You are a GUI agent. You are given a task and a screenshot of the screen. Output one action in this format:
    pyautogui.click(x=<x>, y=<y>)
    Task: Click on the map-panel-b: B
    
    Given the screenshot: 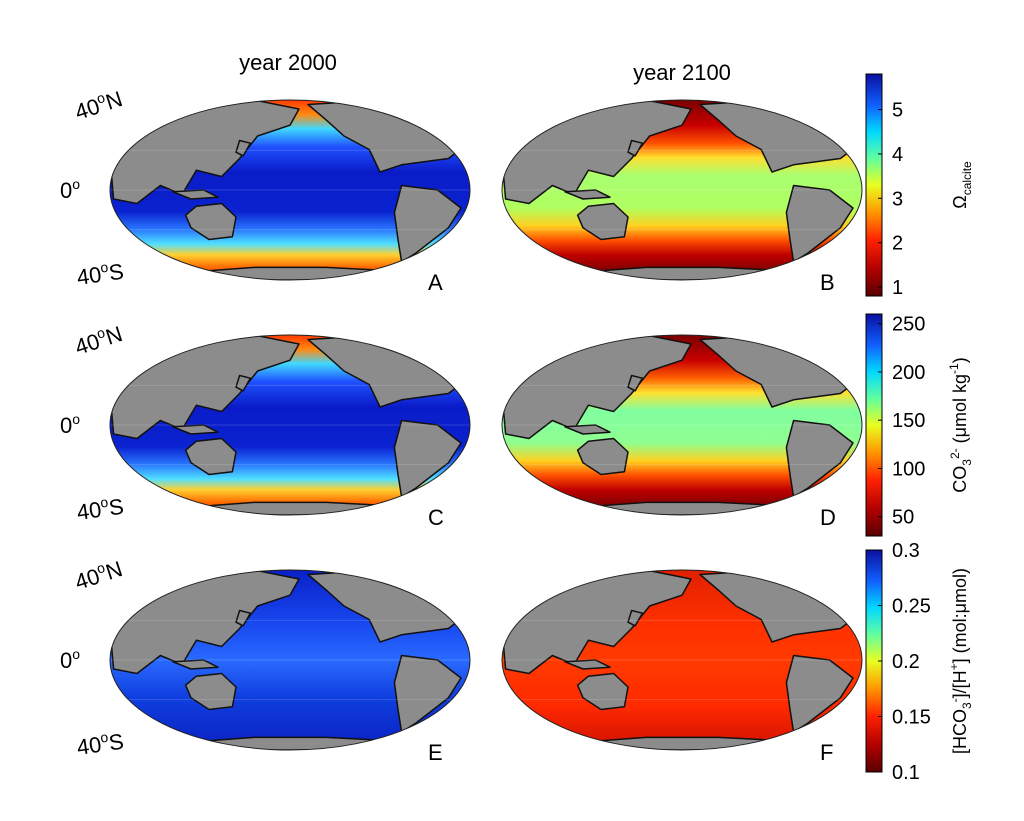 What is the action you would take?
    pyautogui.click(x=682, y=197)
    